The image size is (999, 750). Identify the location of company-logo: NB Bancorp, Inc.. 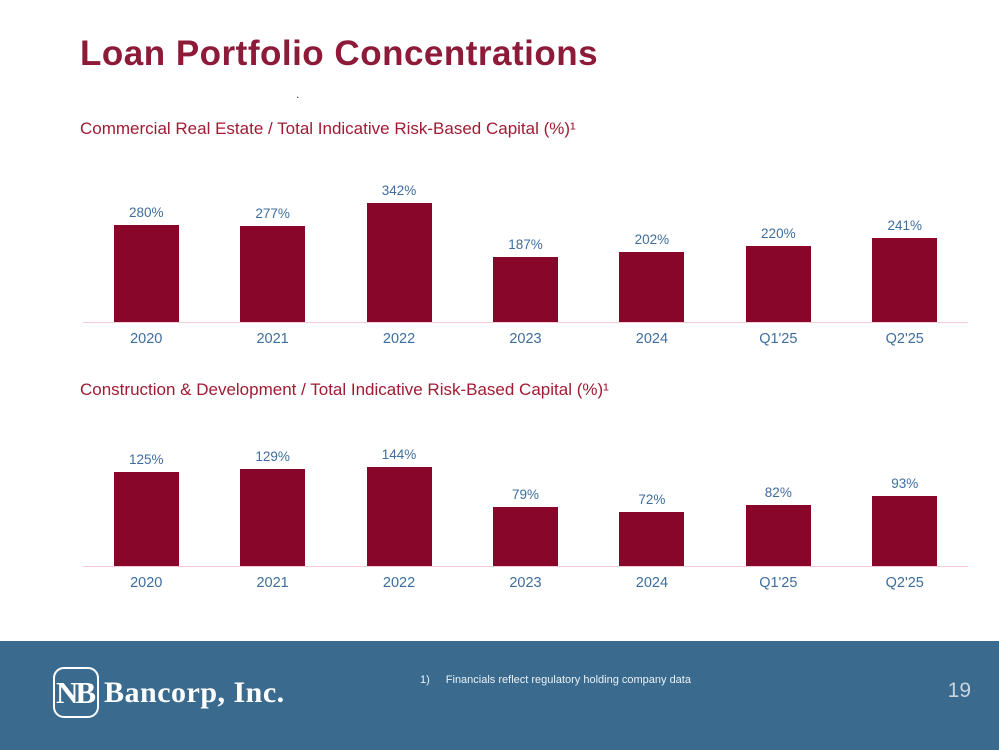
(169, 692).